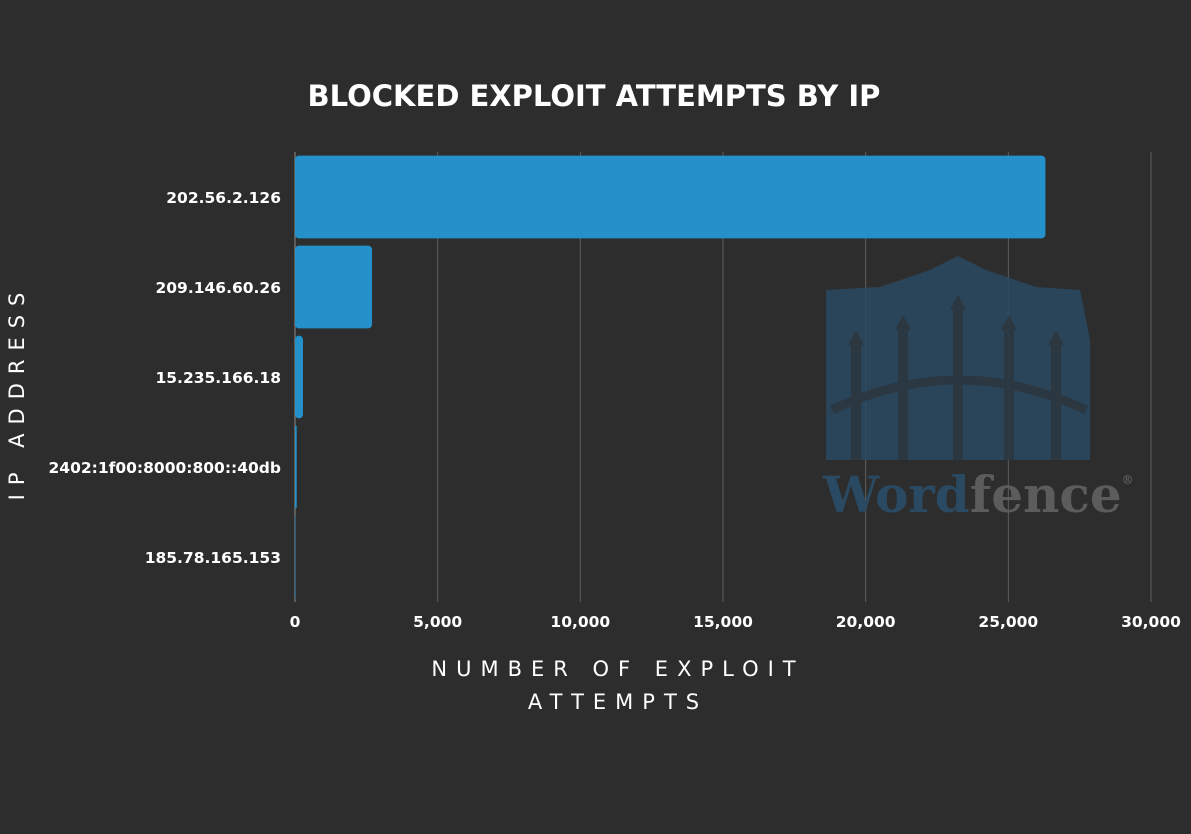  Describe the element at coordinates (896, 494) in the screenshot. I see `watermark-word: Word` at that location.